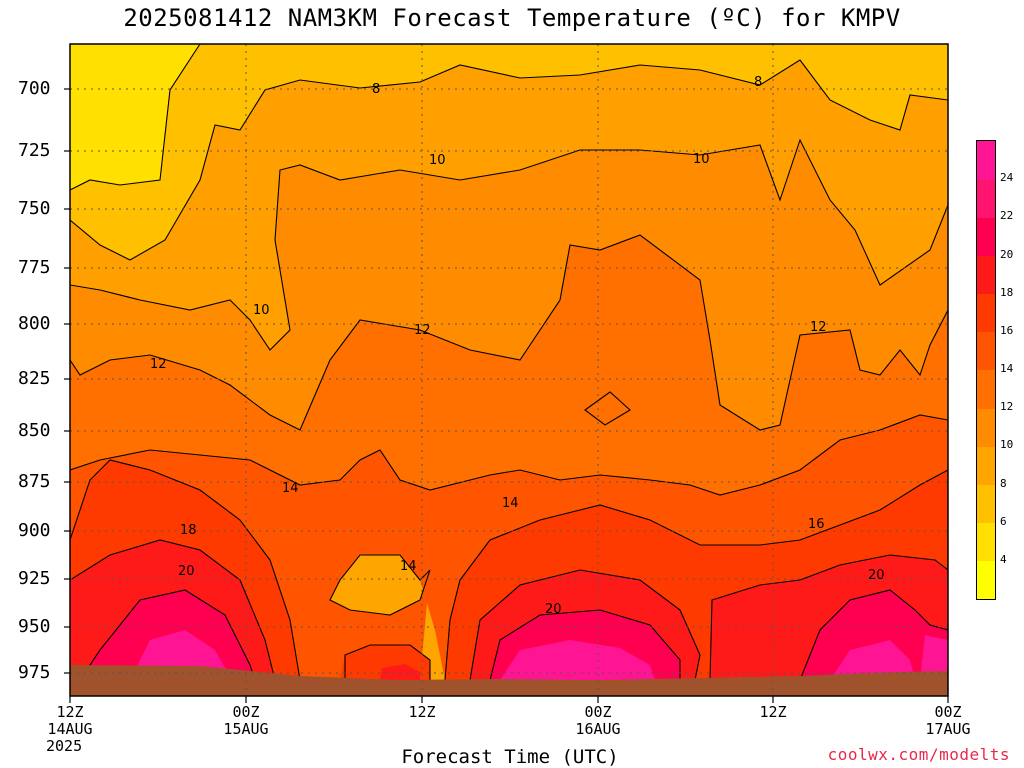 Image resolution: width=1024 pixels, height=768 pixels. Describe the element at coordinates (34, 208) in the screenshot. I see `y-tick-label: 750` at that location.